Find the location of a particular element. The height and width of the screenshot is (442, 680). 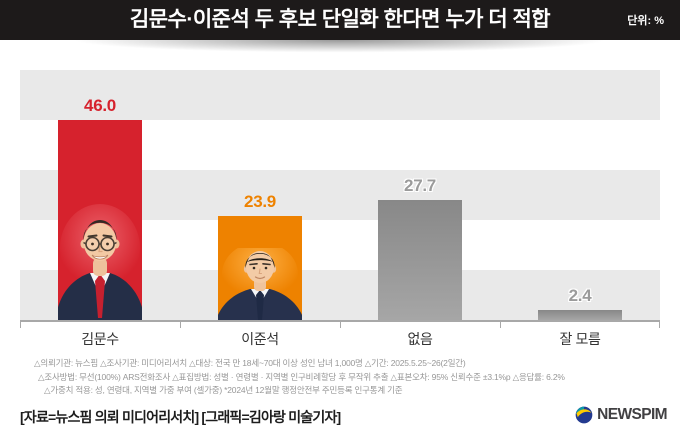

newspim-brand: NEWSPIM is located at coordinates (621, 415).